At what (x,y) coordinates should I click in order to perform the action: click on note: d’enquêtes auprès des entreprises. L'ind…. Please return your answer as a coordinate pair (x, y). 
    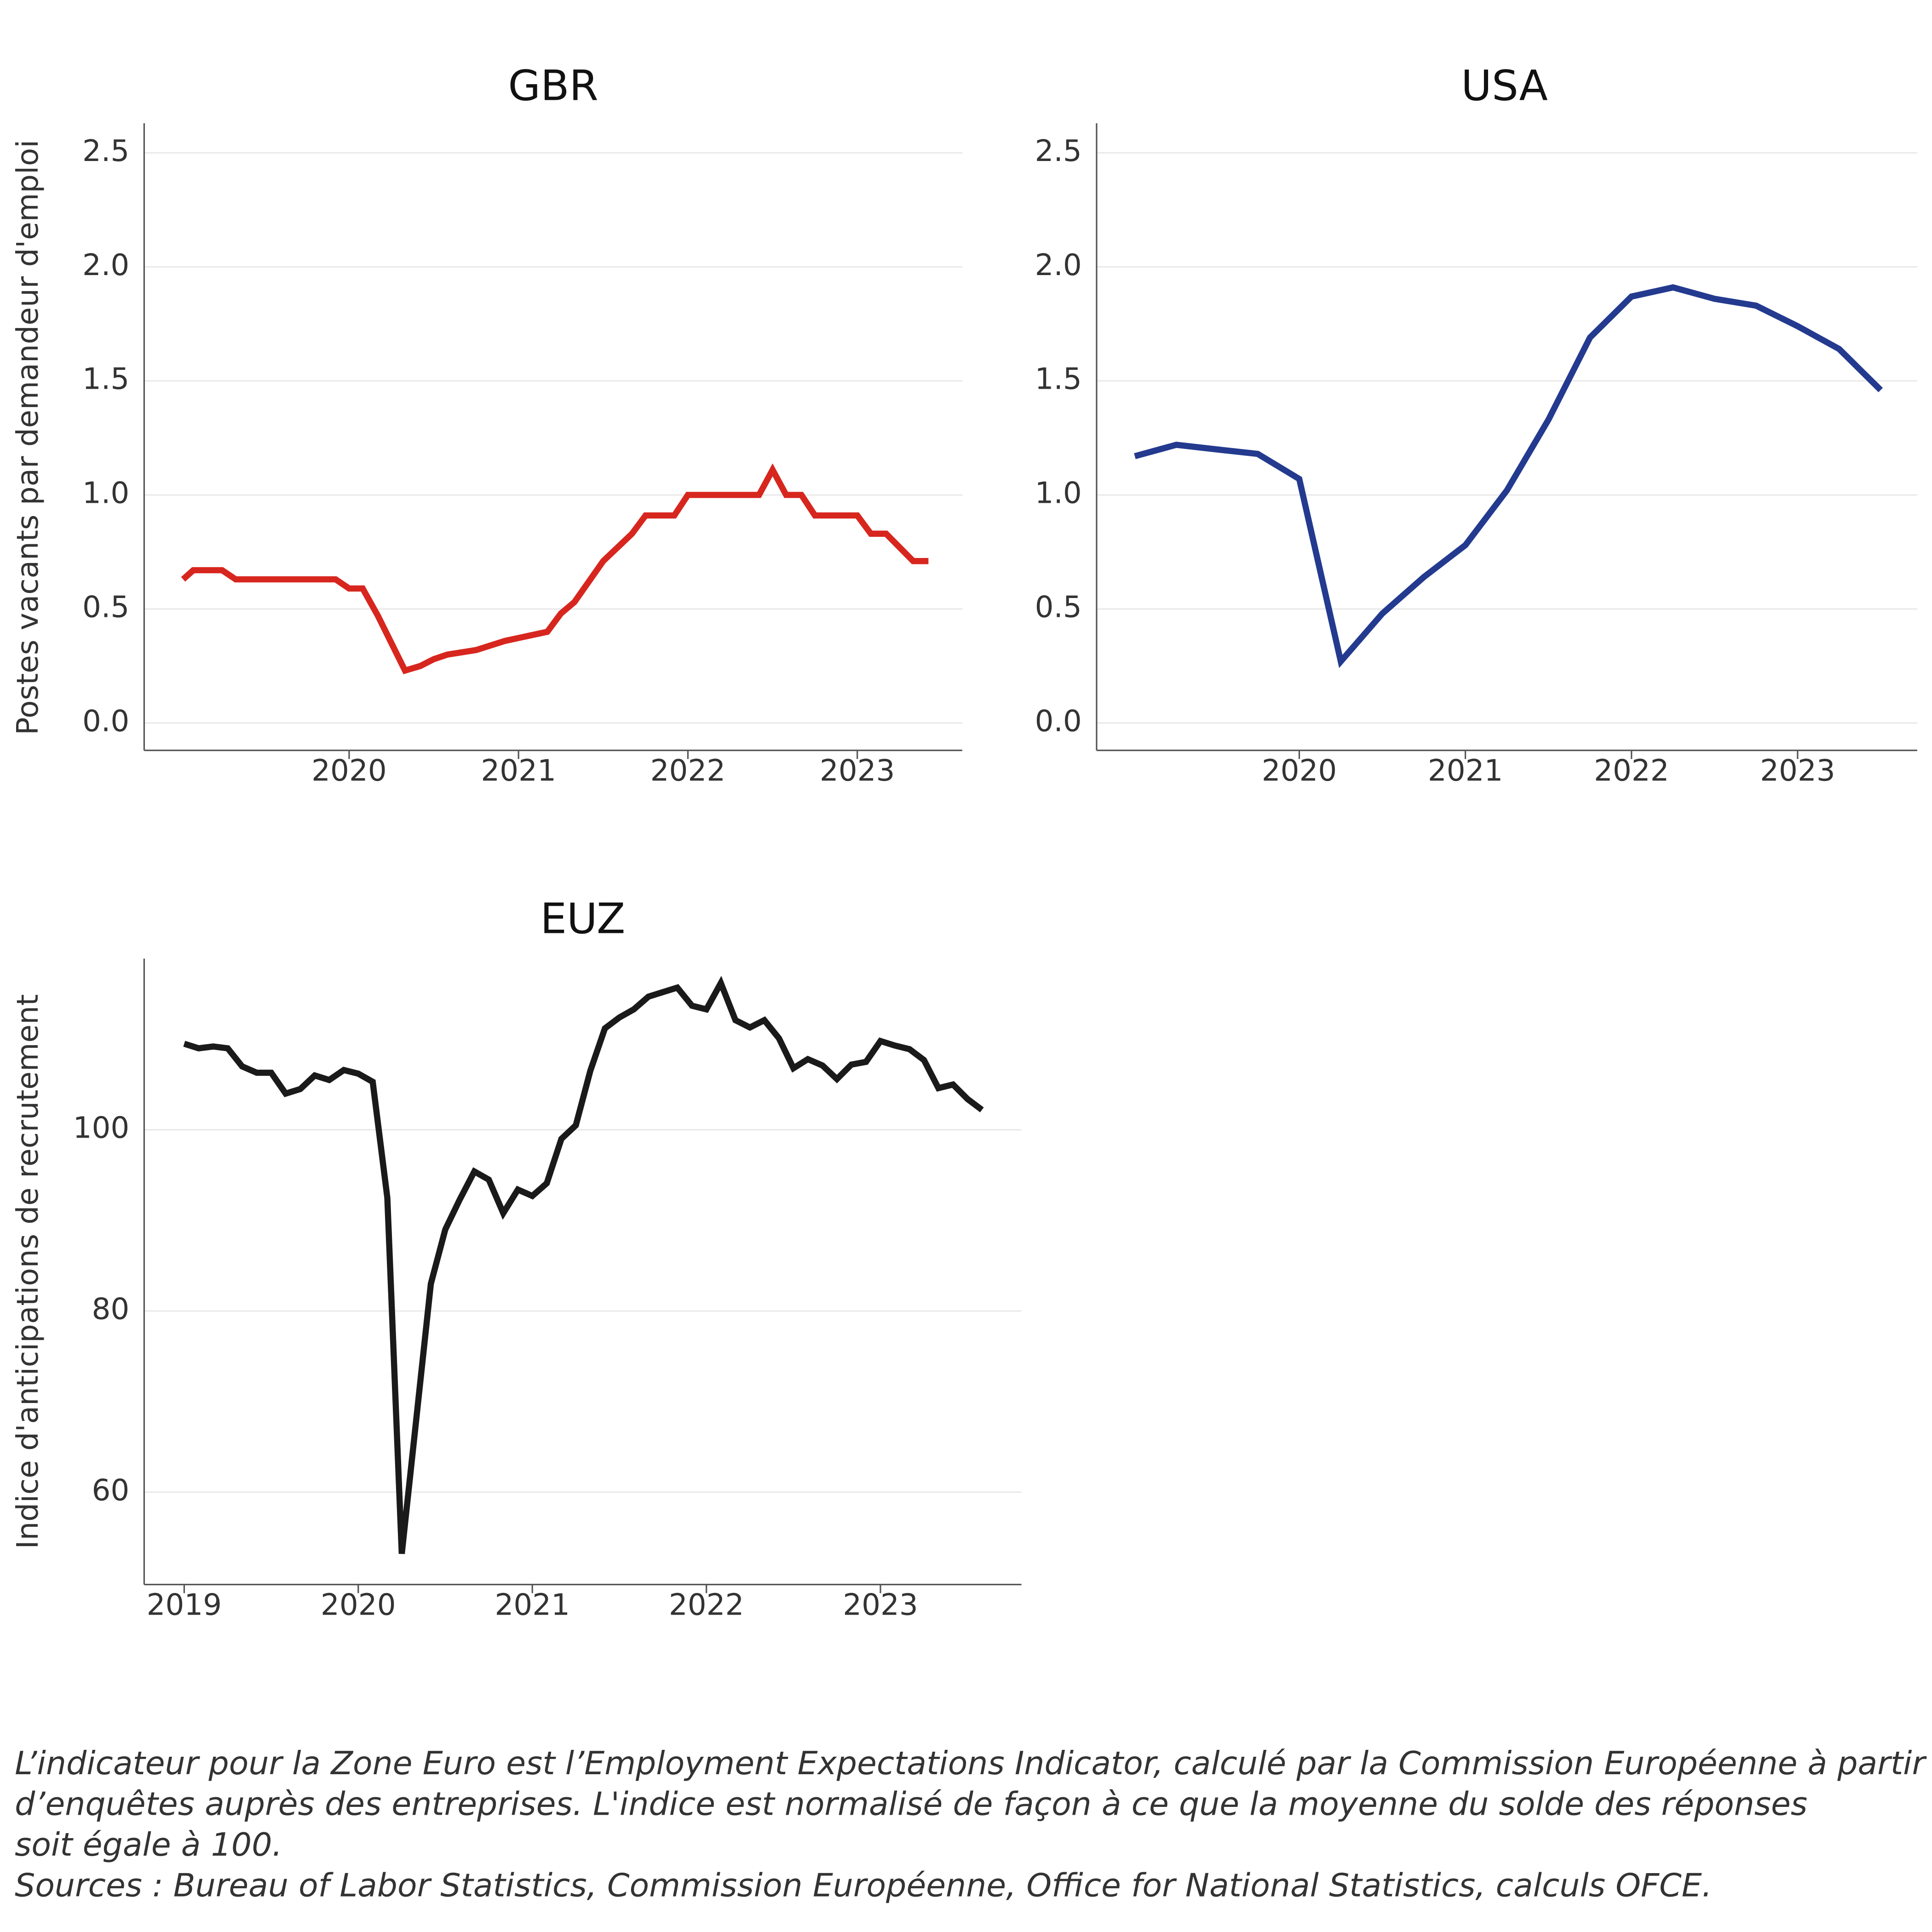
    Looking at the image, I should click on (911, 1804).